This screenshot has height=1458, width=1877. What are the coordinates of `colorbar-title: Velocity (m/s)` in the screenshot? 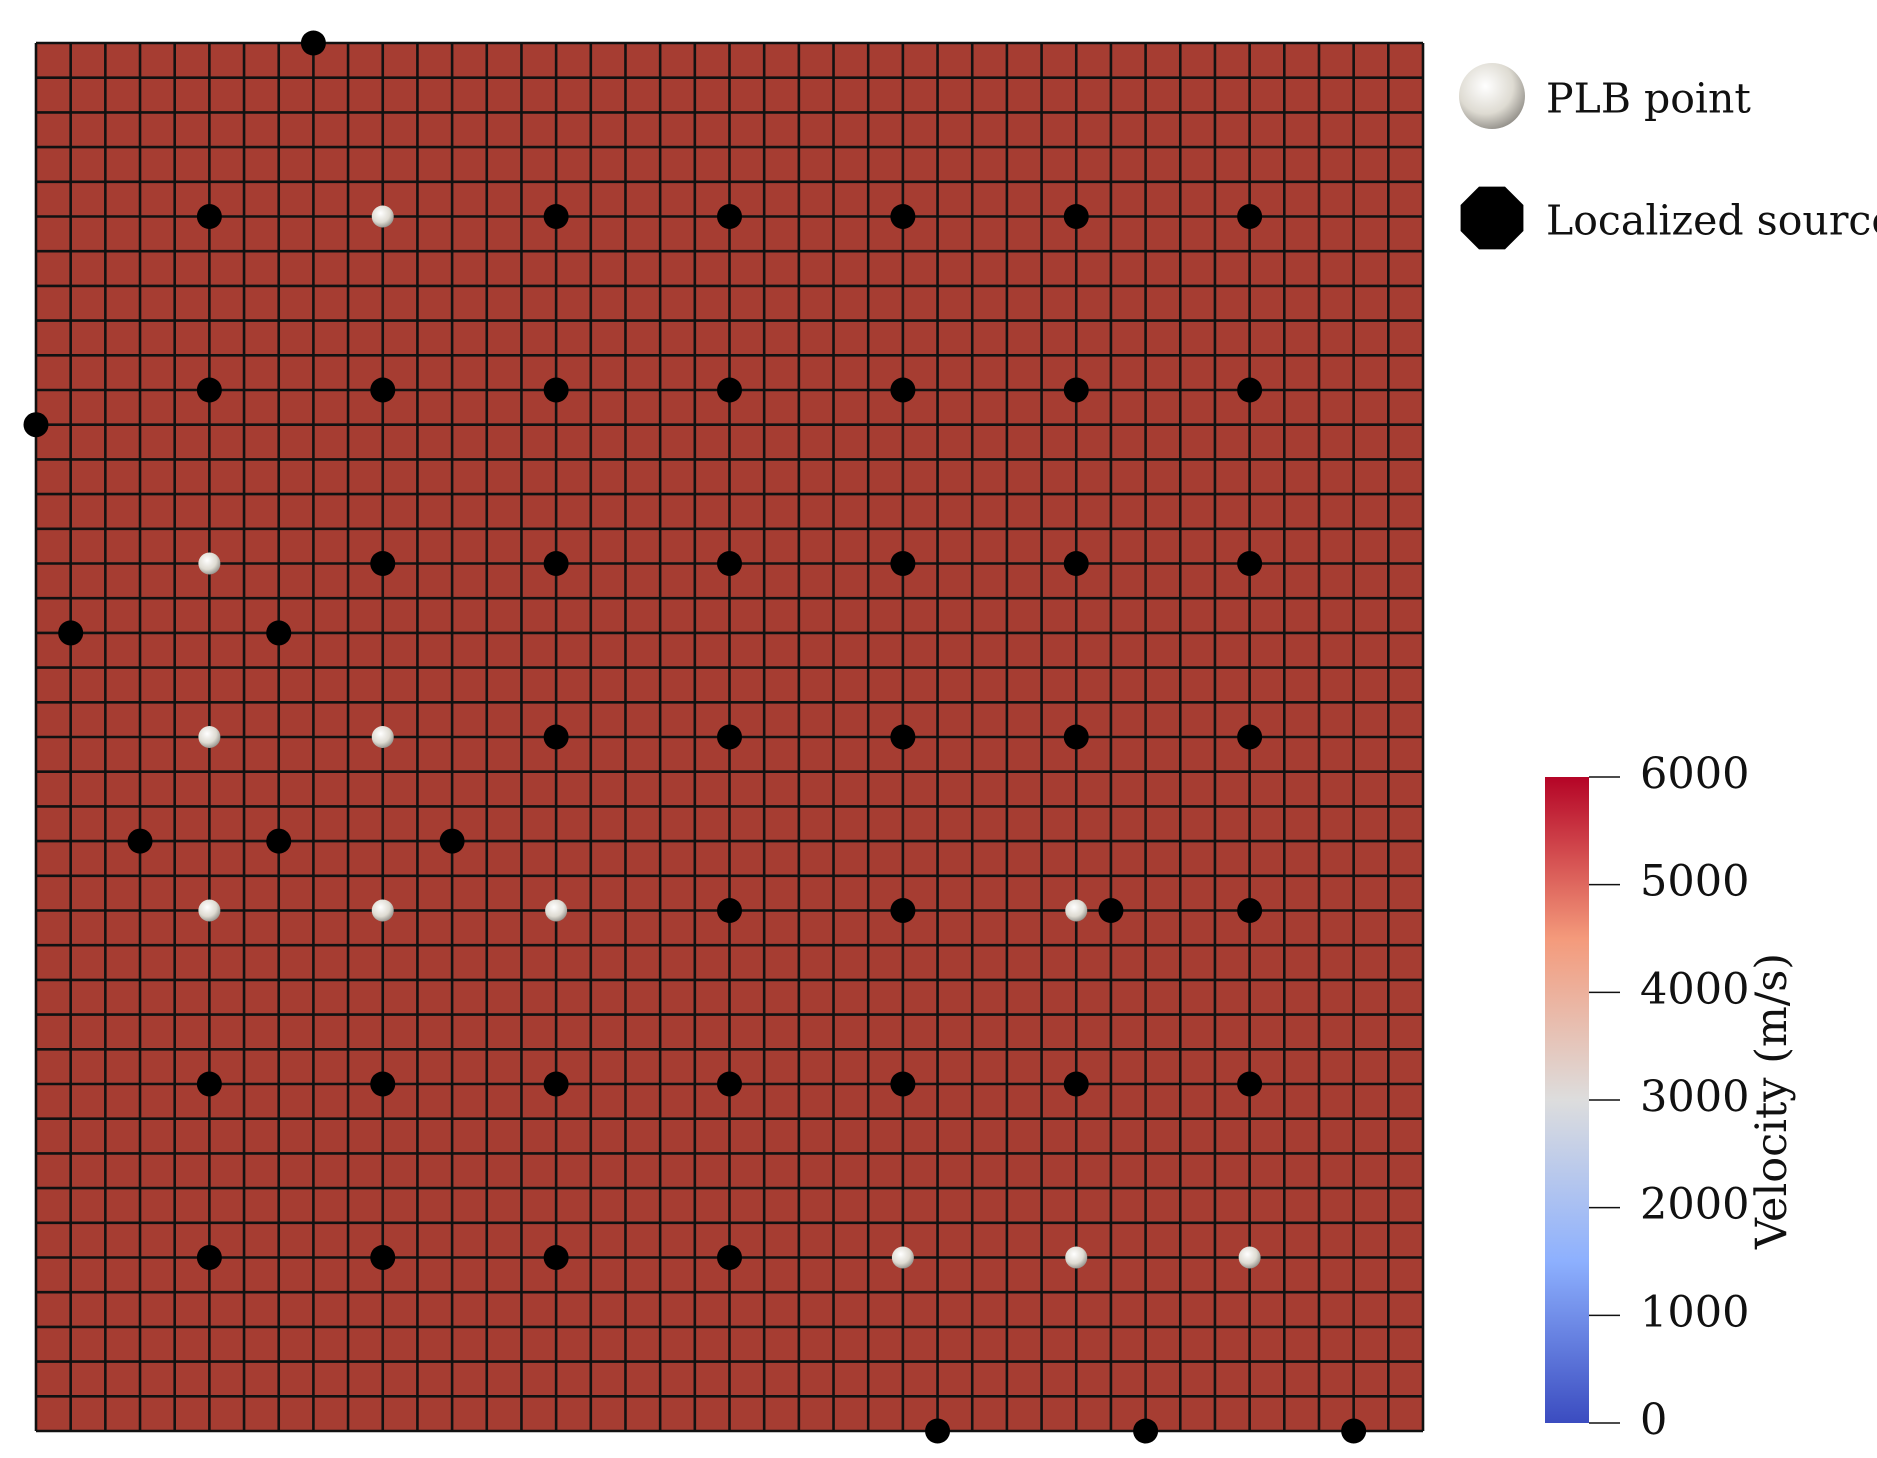 It's located at (1772, 1101).